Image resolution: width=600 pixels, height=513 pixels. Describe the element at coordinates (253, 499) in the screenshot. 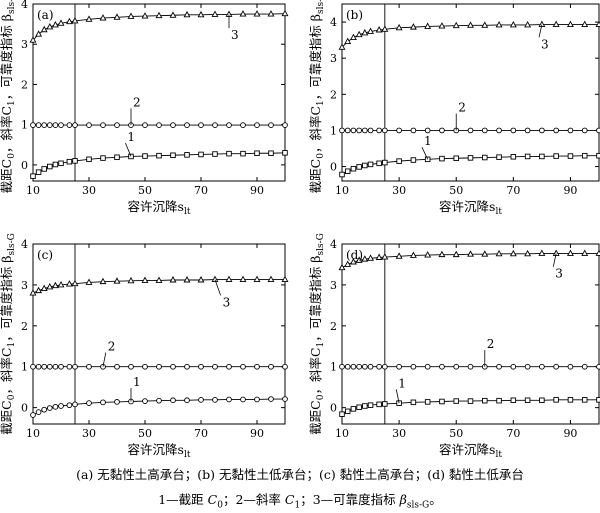

I see `caption-c1-prefix: ；2—斜率` at that location.